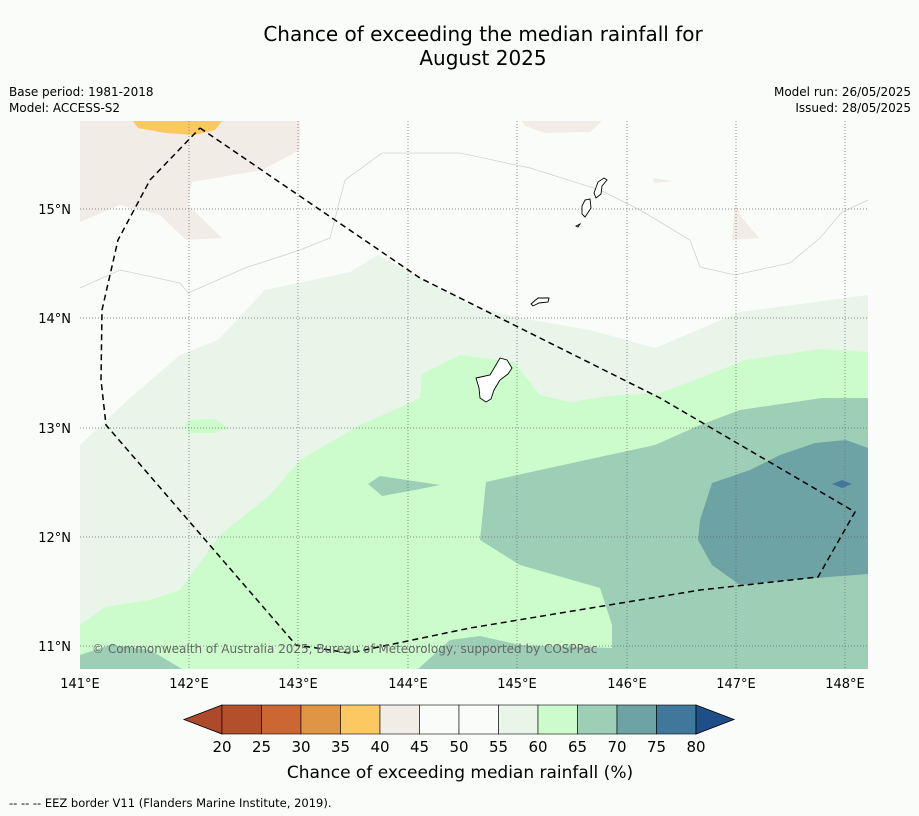 This screenshot has height=816, width=919. I want to click on contour-65-70-southwest, so click(131, 657).